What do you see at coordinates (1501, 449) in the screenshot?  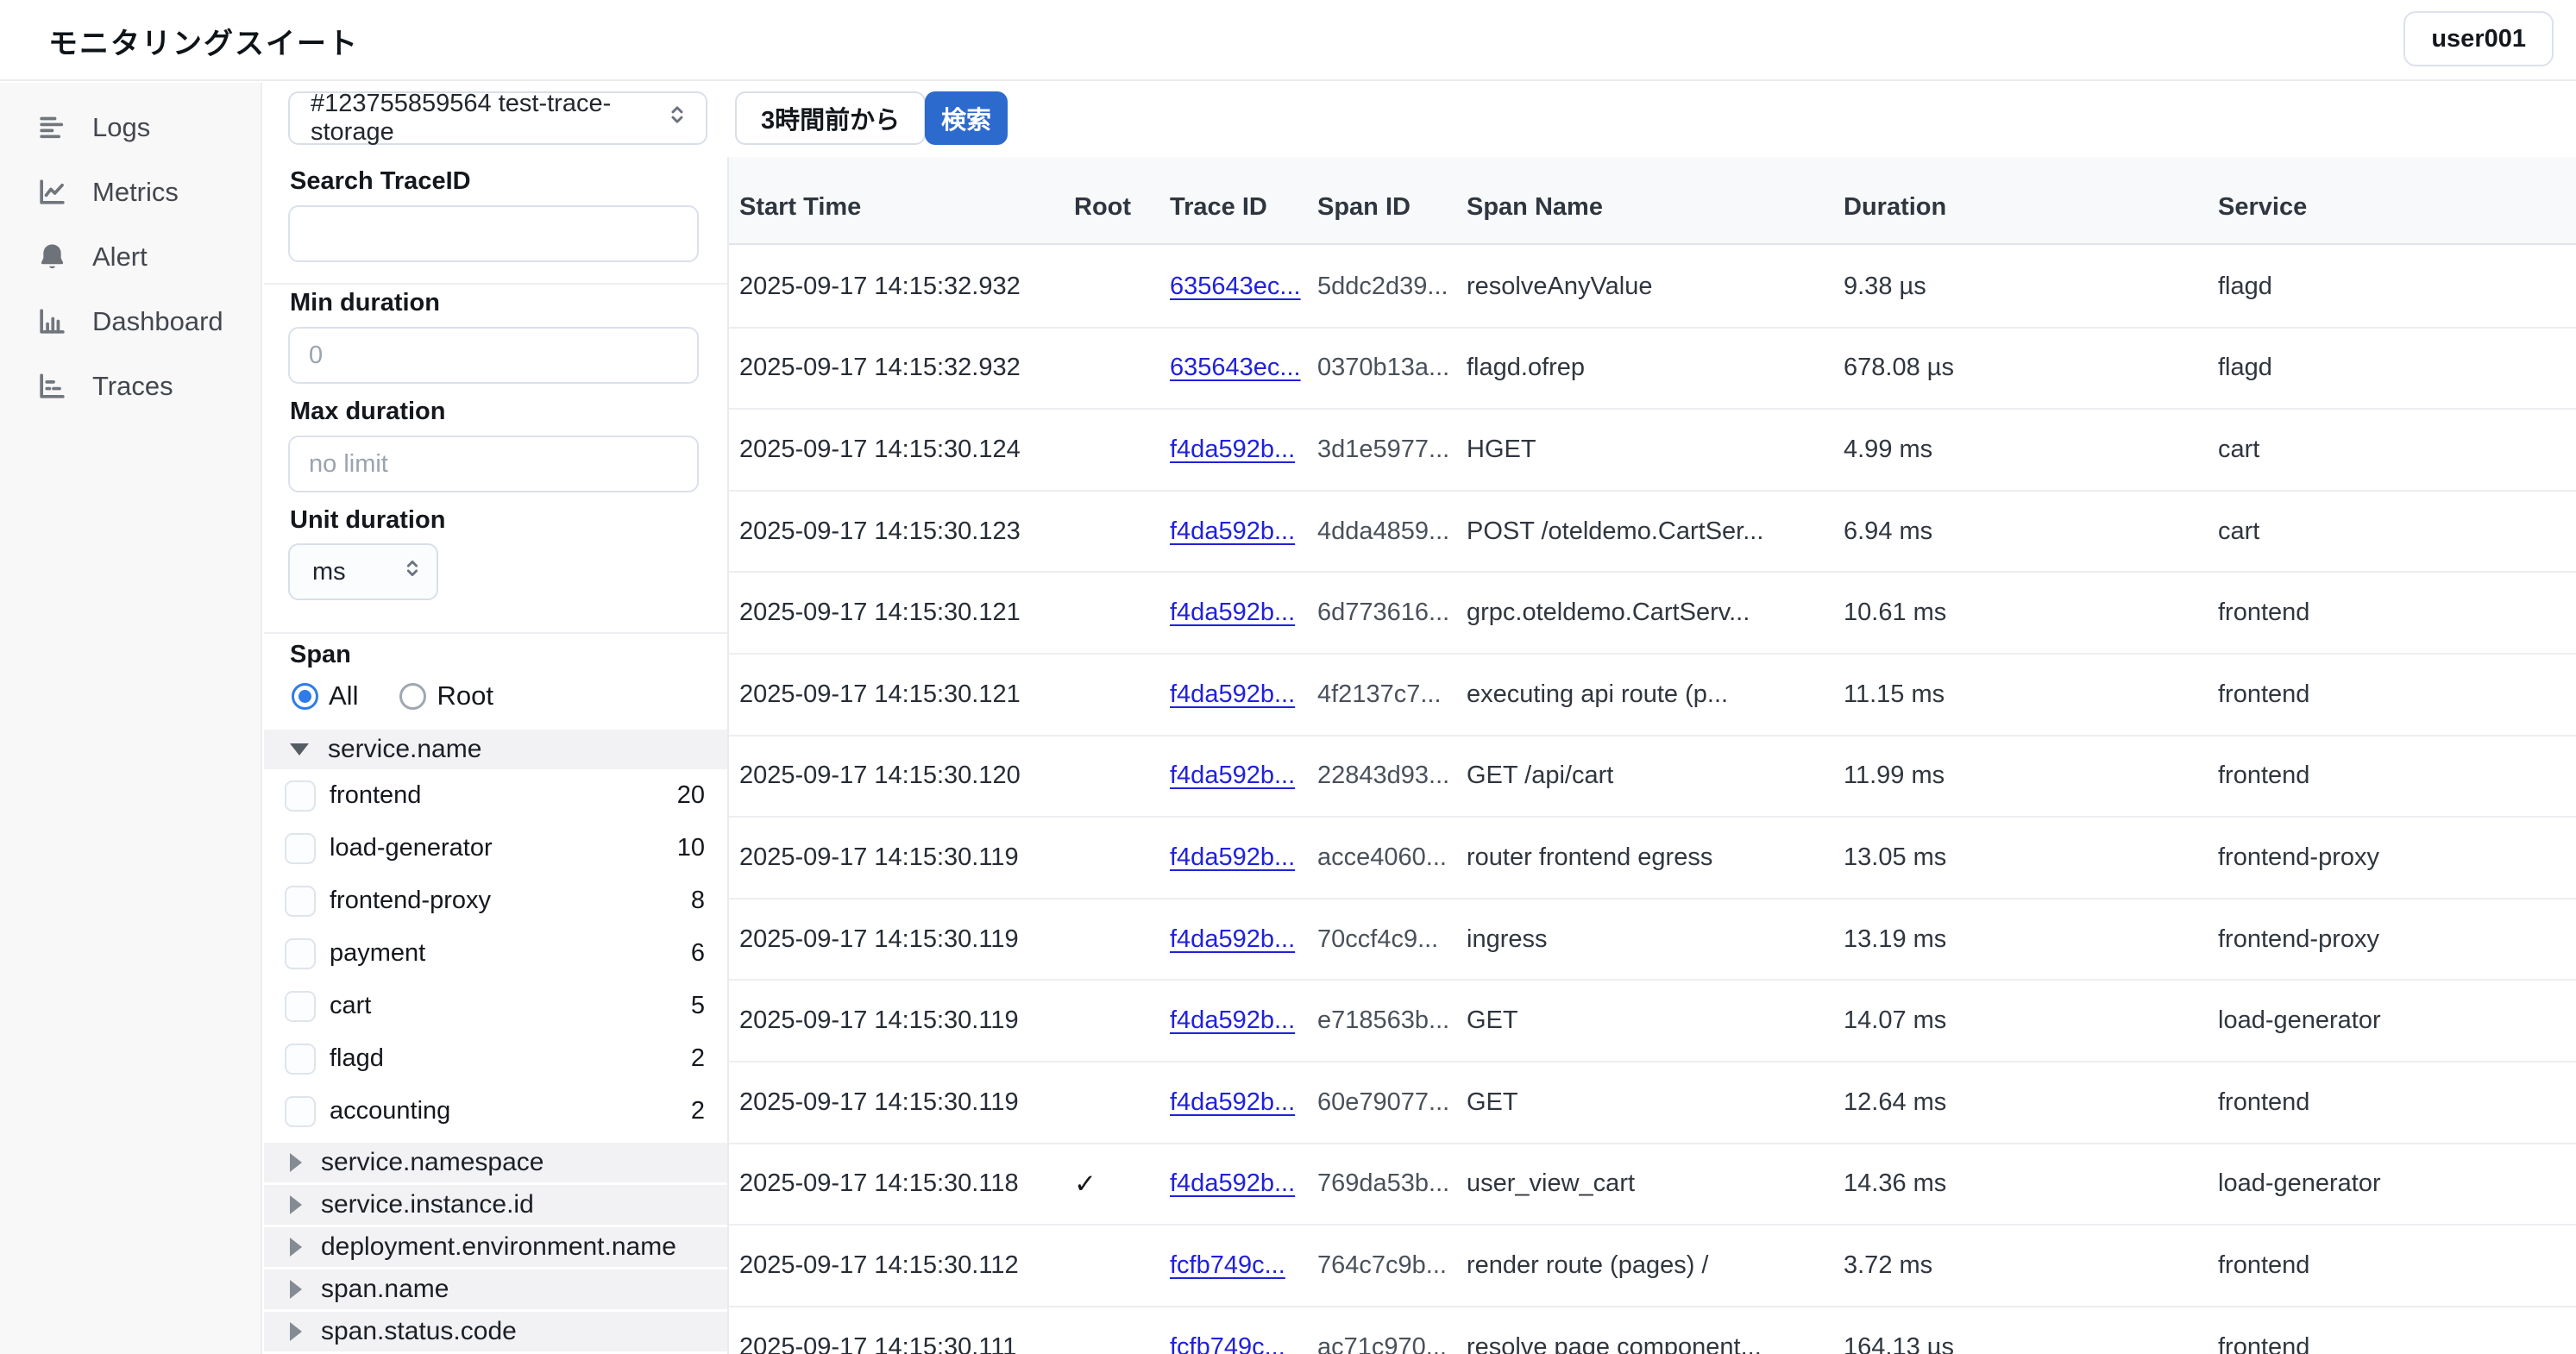 I see `cell-span-name: HGET` at bounding box center [1501, 449].